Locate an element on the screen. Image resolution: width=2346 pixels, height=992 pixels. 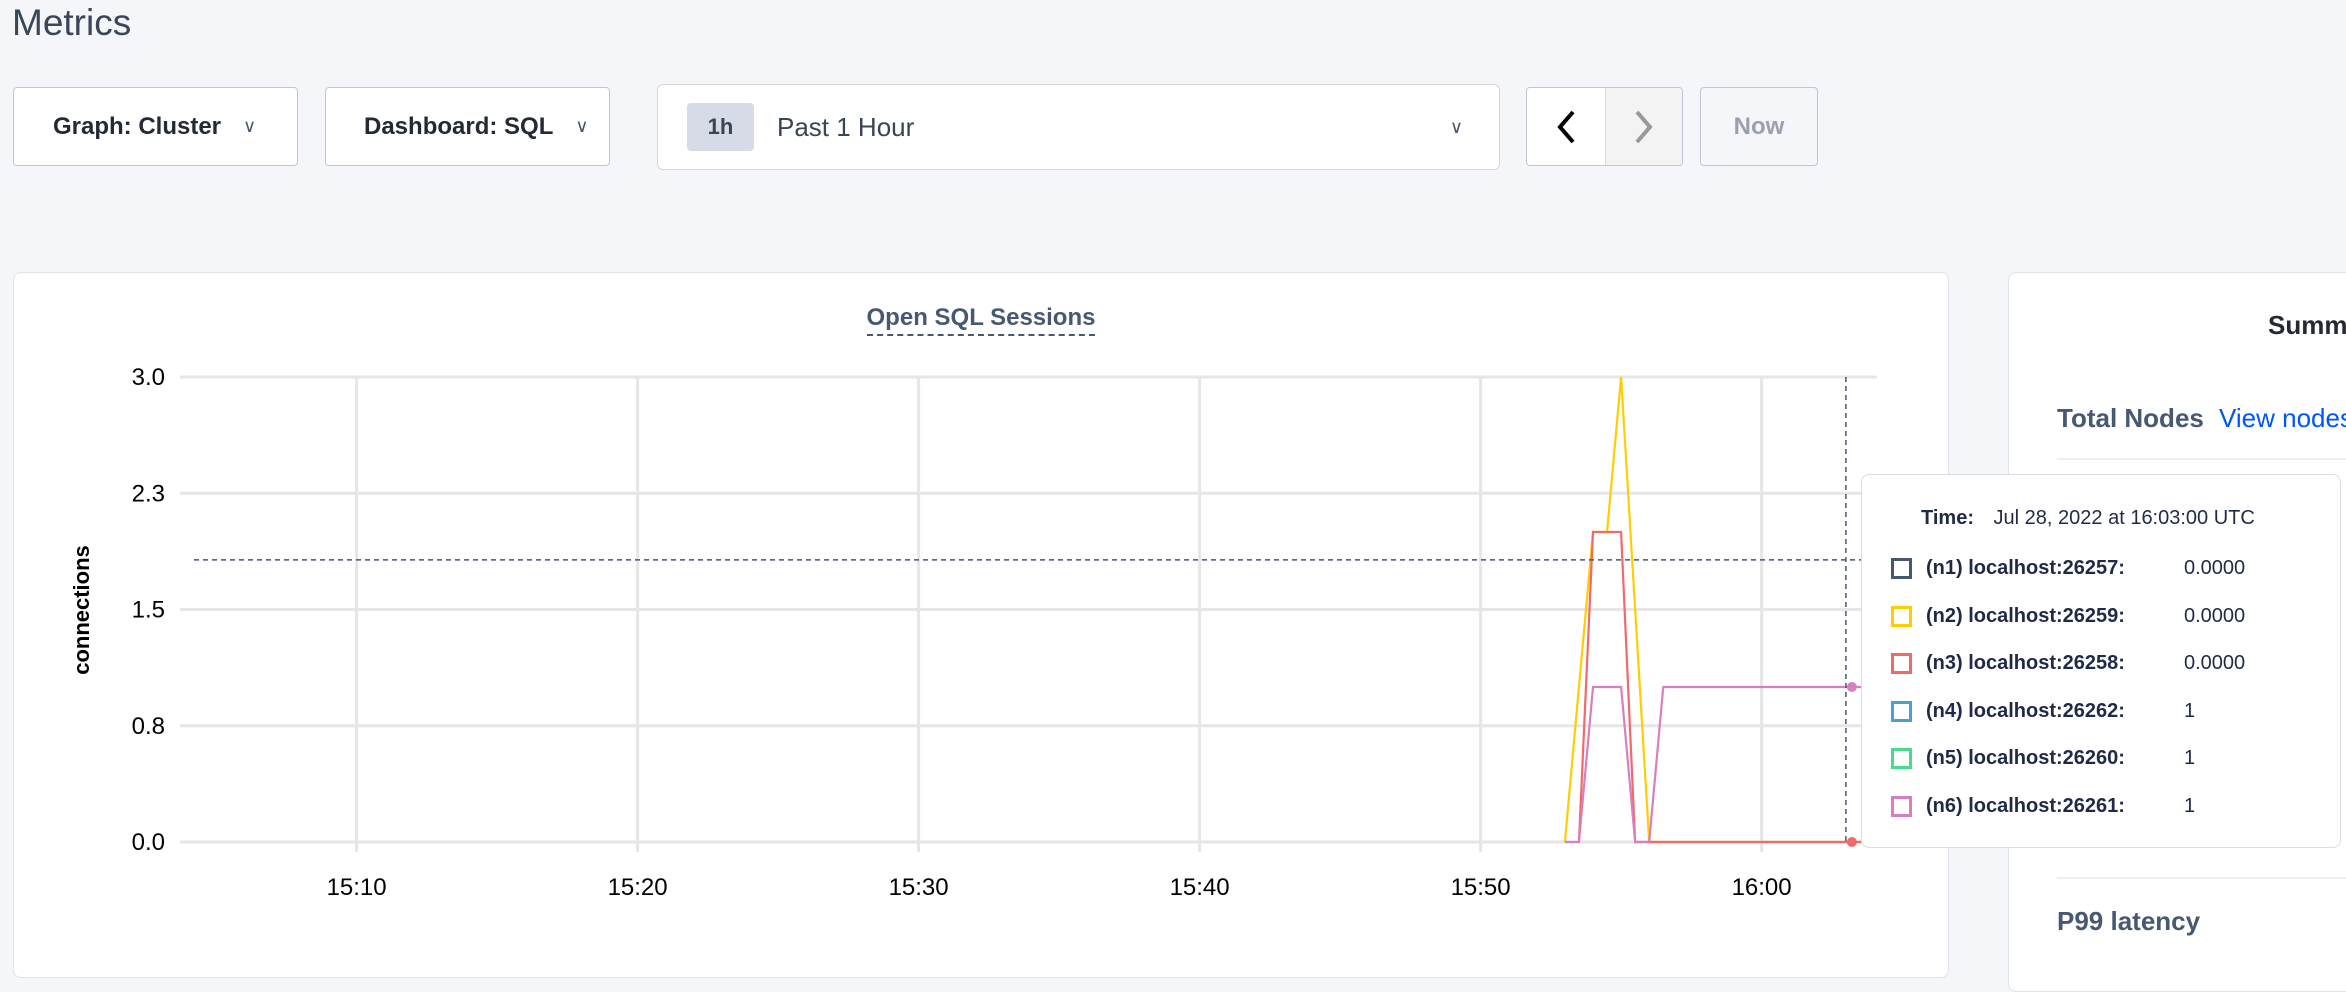
chart-title-wrap: Open SQL Sessions is located at coordinates (981, 320).